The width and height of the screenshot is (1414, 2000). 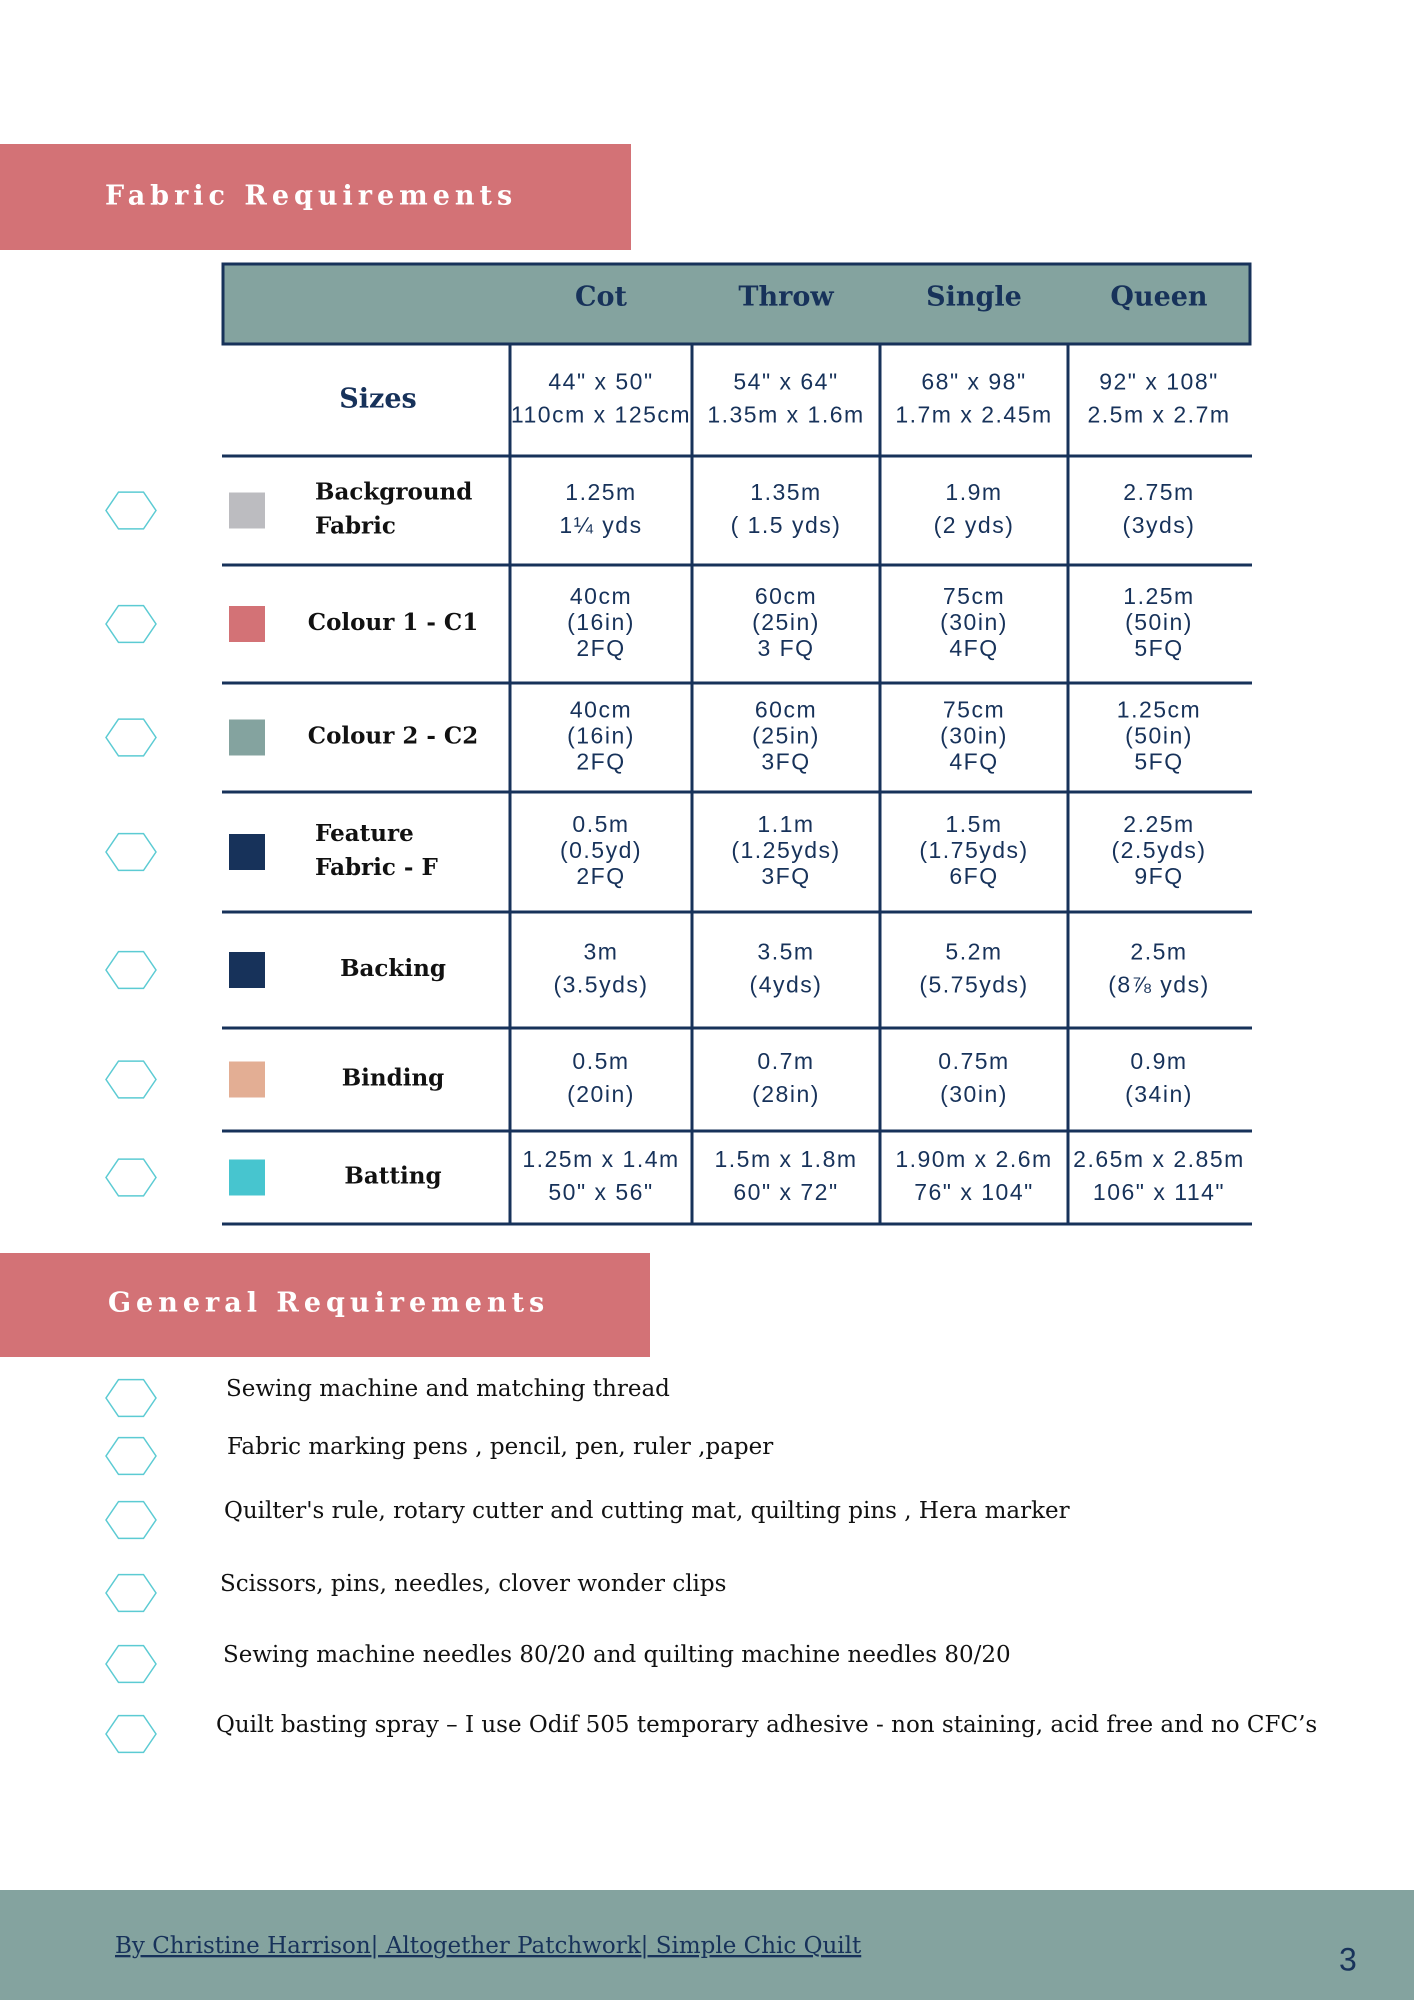 I want to click on cell-text: (34in), so click(x=1159, y=1094).